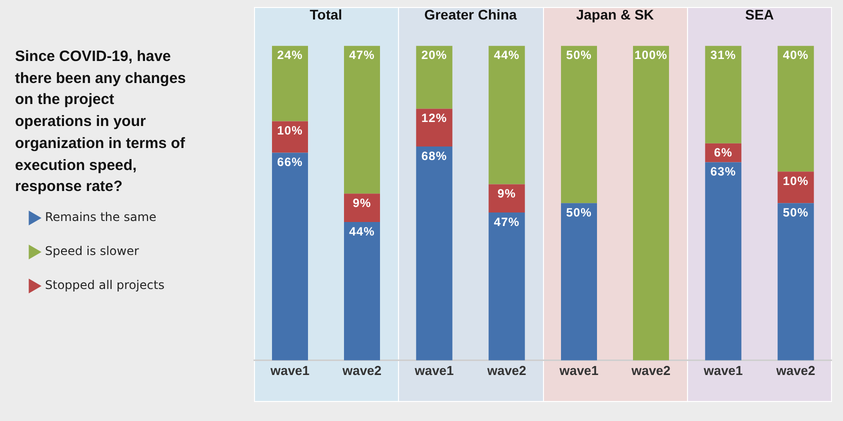 Image resolution: width=843 pixels, height=421 pixels. I want to click on data-label: 66%, so click(290, 162).